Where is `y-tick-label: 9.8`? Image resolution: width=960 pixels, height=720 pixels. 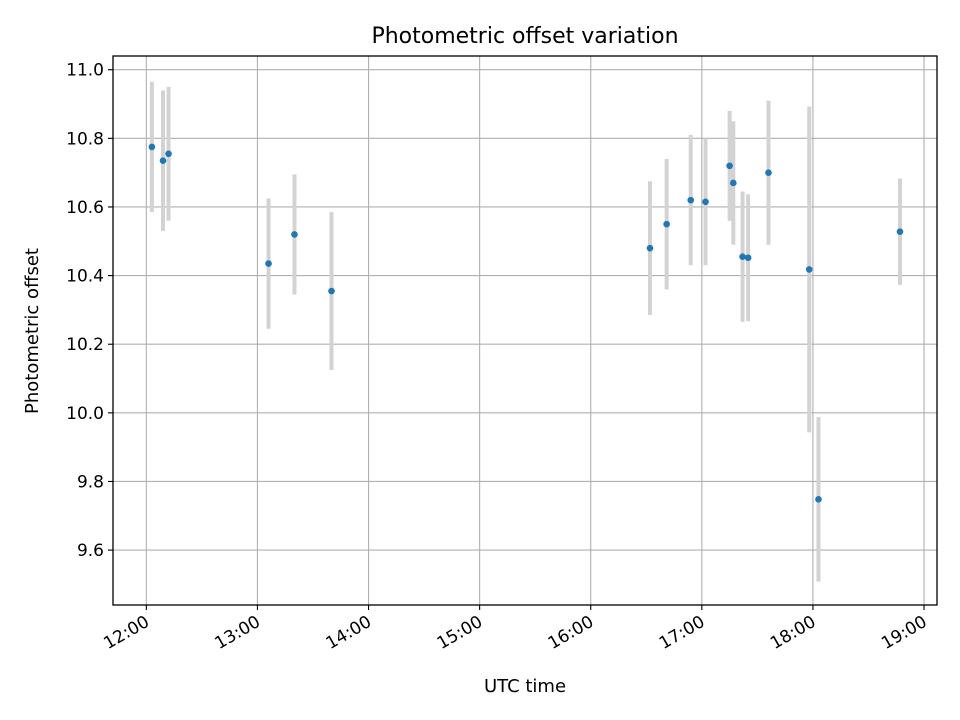 y-tick-label: 9.8 is located at coordinates (90, 482).